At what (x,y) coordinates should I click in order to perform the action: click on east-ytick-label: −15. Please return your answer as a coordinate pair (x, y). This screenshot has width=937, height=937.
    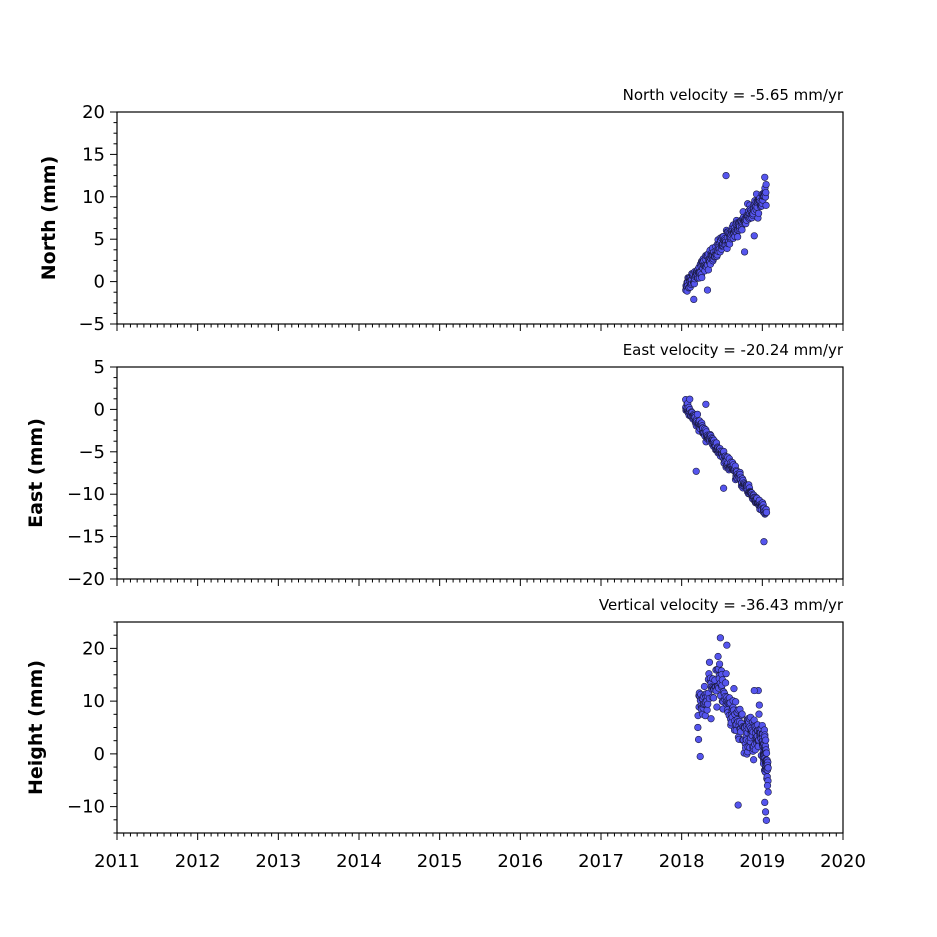
    Looking at the image, I should click on (86, 537).